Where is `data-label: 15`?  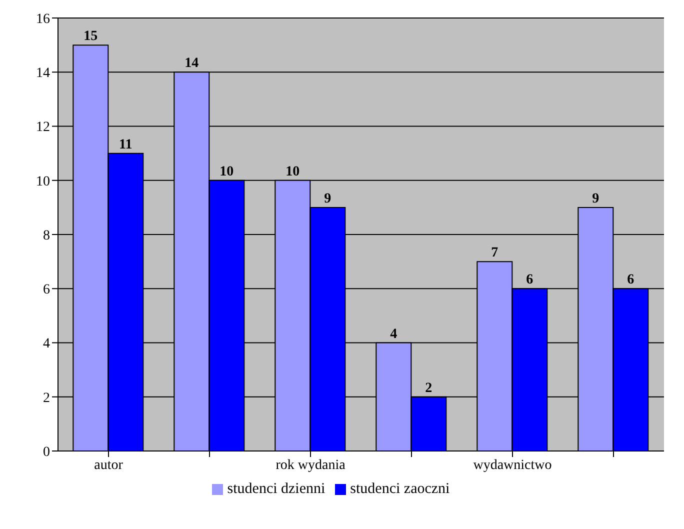
data-label: 15 is located at coordinates (91, 36).